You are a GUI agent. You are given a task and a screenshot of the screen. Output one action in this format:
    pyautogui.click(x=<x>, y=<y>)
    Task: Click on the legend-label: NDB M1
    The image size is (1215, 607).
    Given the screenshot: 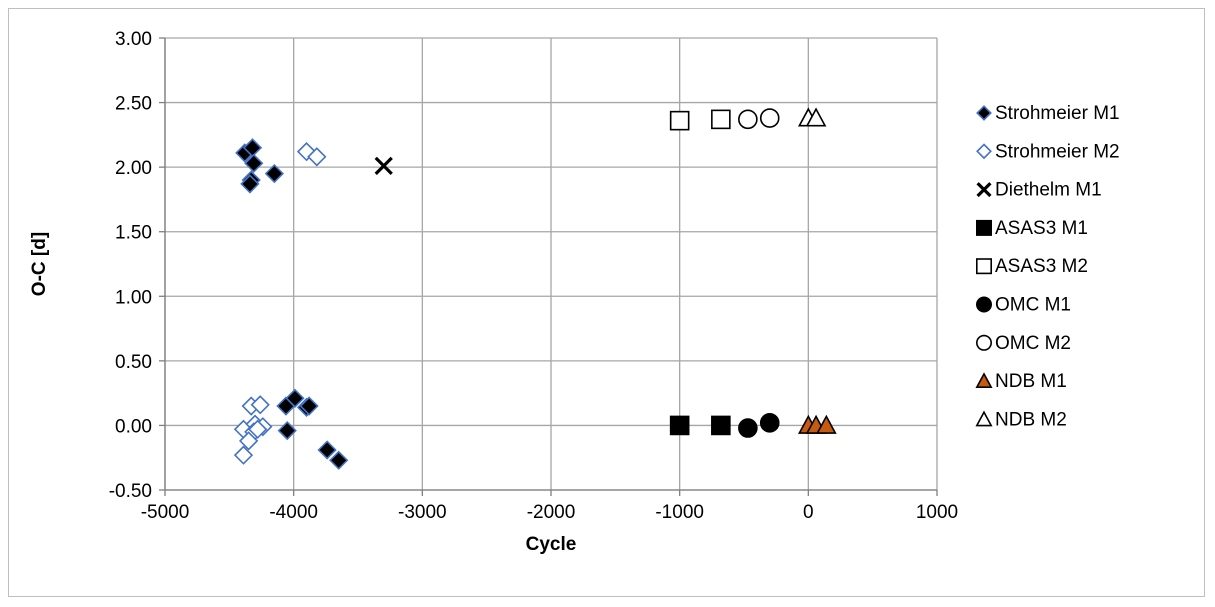 What is the action you would take?
    pyautogui.click(x=1031, y=381)
    